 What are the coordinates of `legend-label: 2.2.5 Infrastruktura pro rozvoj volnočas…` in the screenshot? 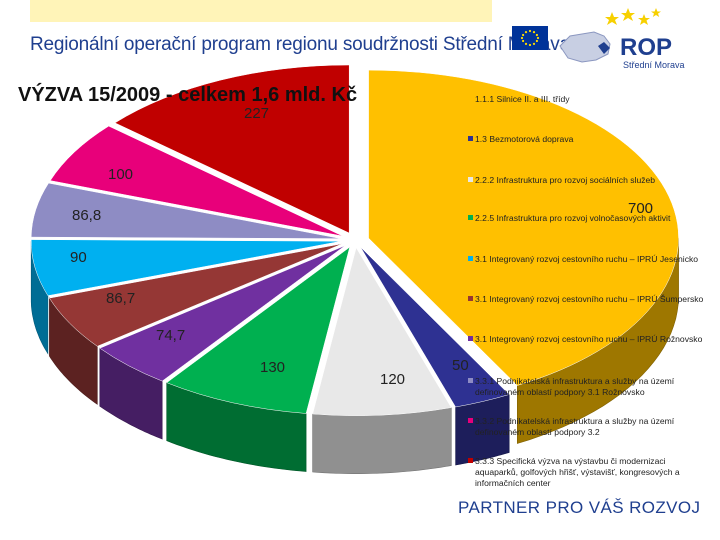 It's located at (573, 218).